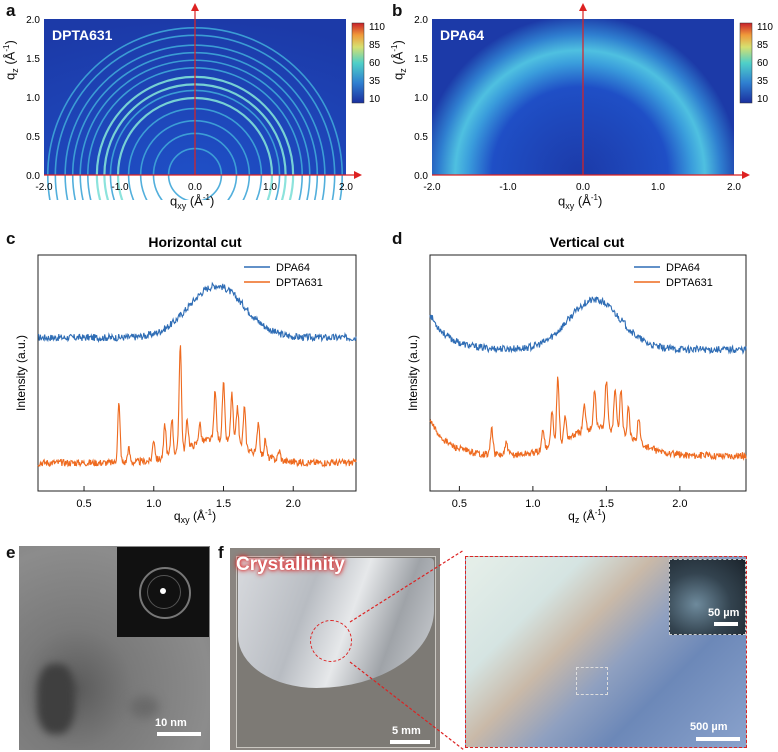 This screenshot has height=752, width=778. Describe the element at coordinates (11, 552) in the screenshot. I see `panel-letter-e: e` at that location.